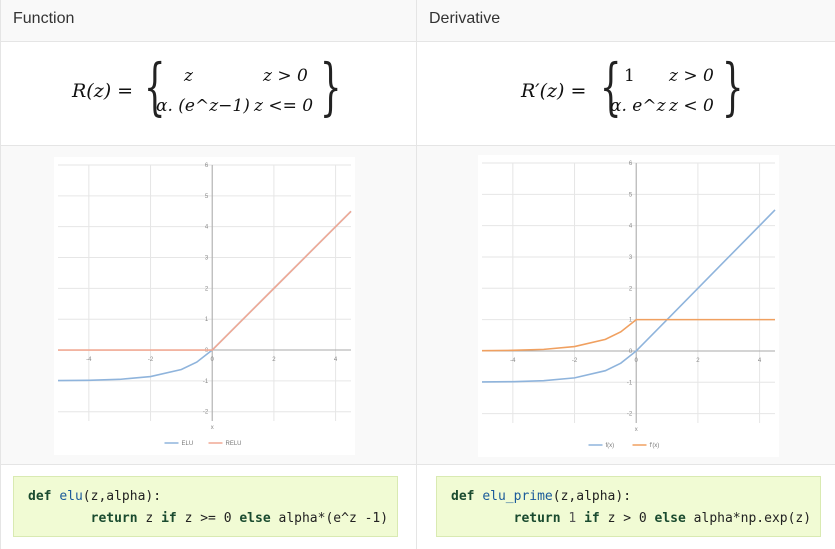 This screenshot has width=835, height=549. I want to click on legend-label: f'(x), so click(655, 446).